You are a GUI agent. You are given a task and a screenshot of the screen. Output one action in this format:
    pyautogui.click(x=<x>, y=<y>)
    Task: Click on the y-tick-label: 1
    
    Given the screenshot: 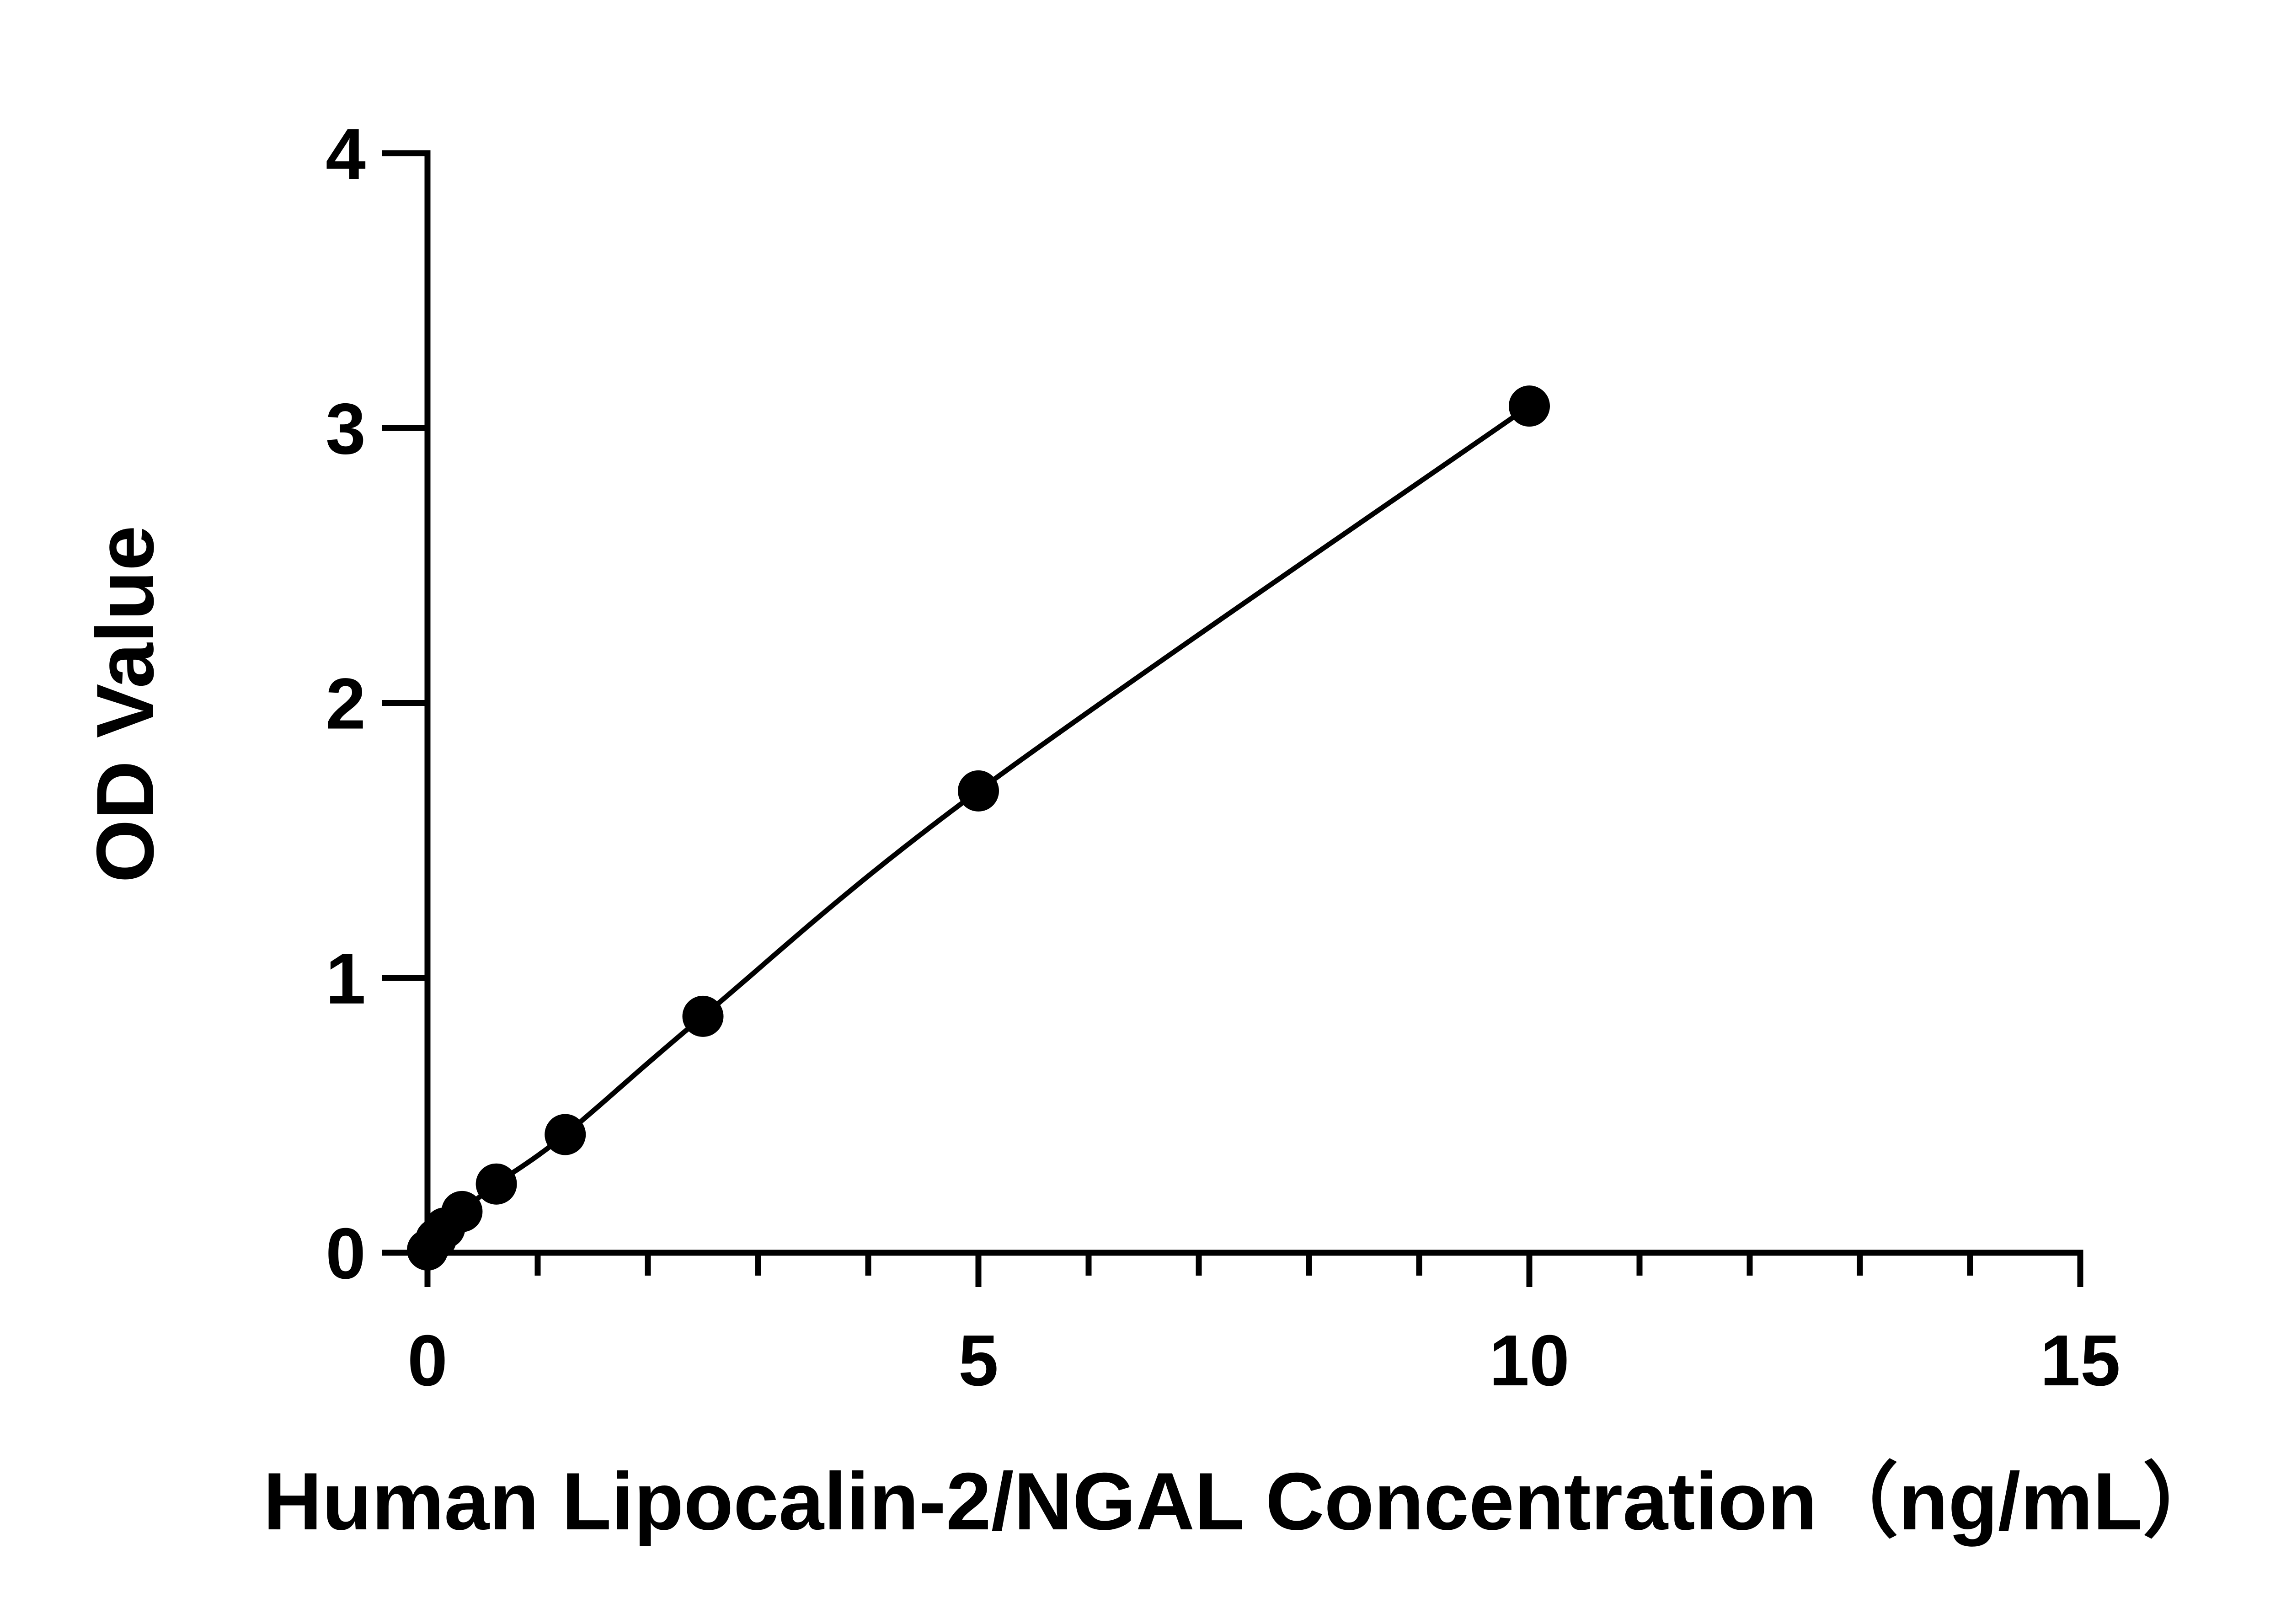 What is the action you would take?
    pyautogui.click(x=346, y=979)
    